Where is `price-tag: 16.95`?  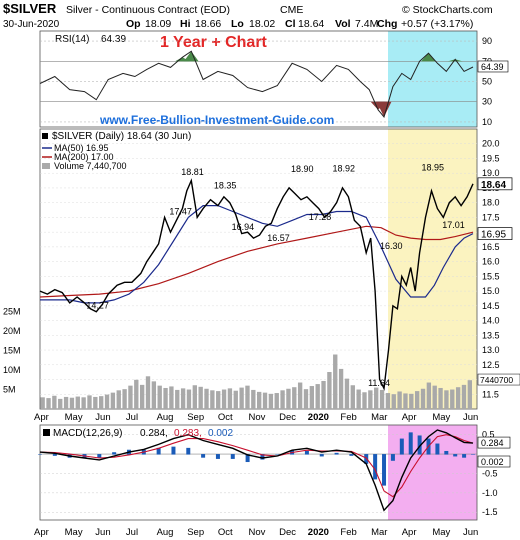 price-tag: 16.95 is located at coordinates (493, 235).